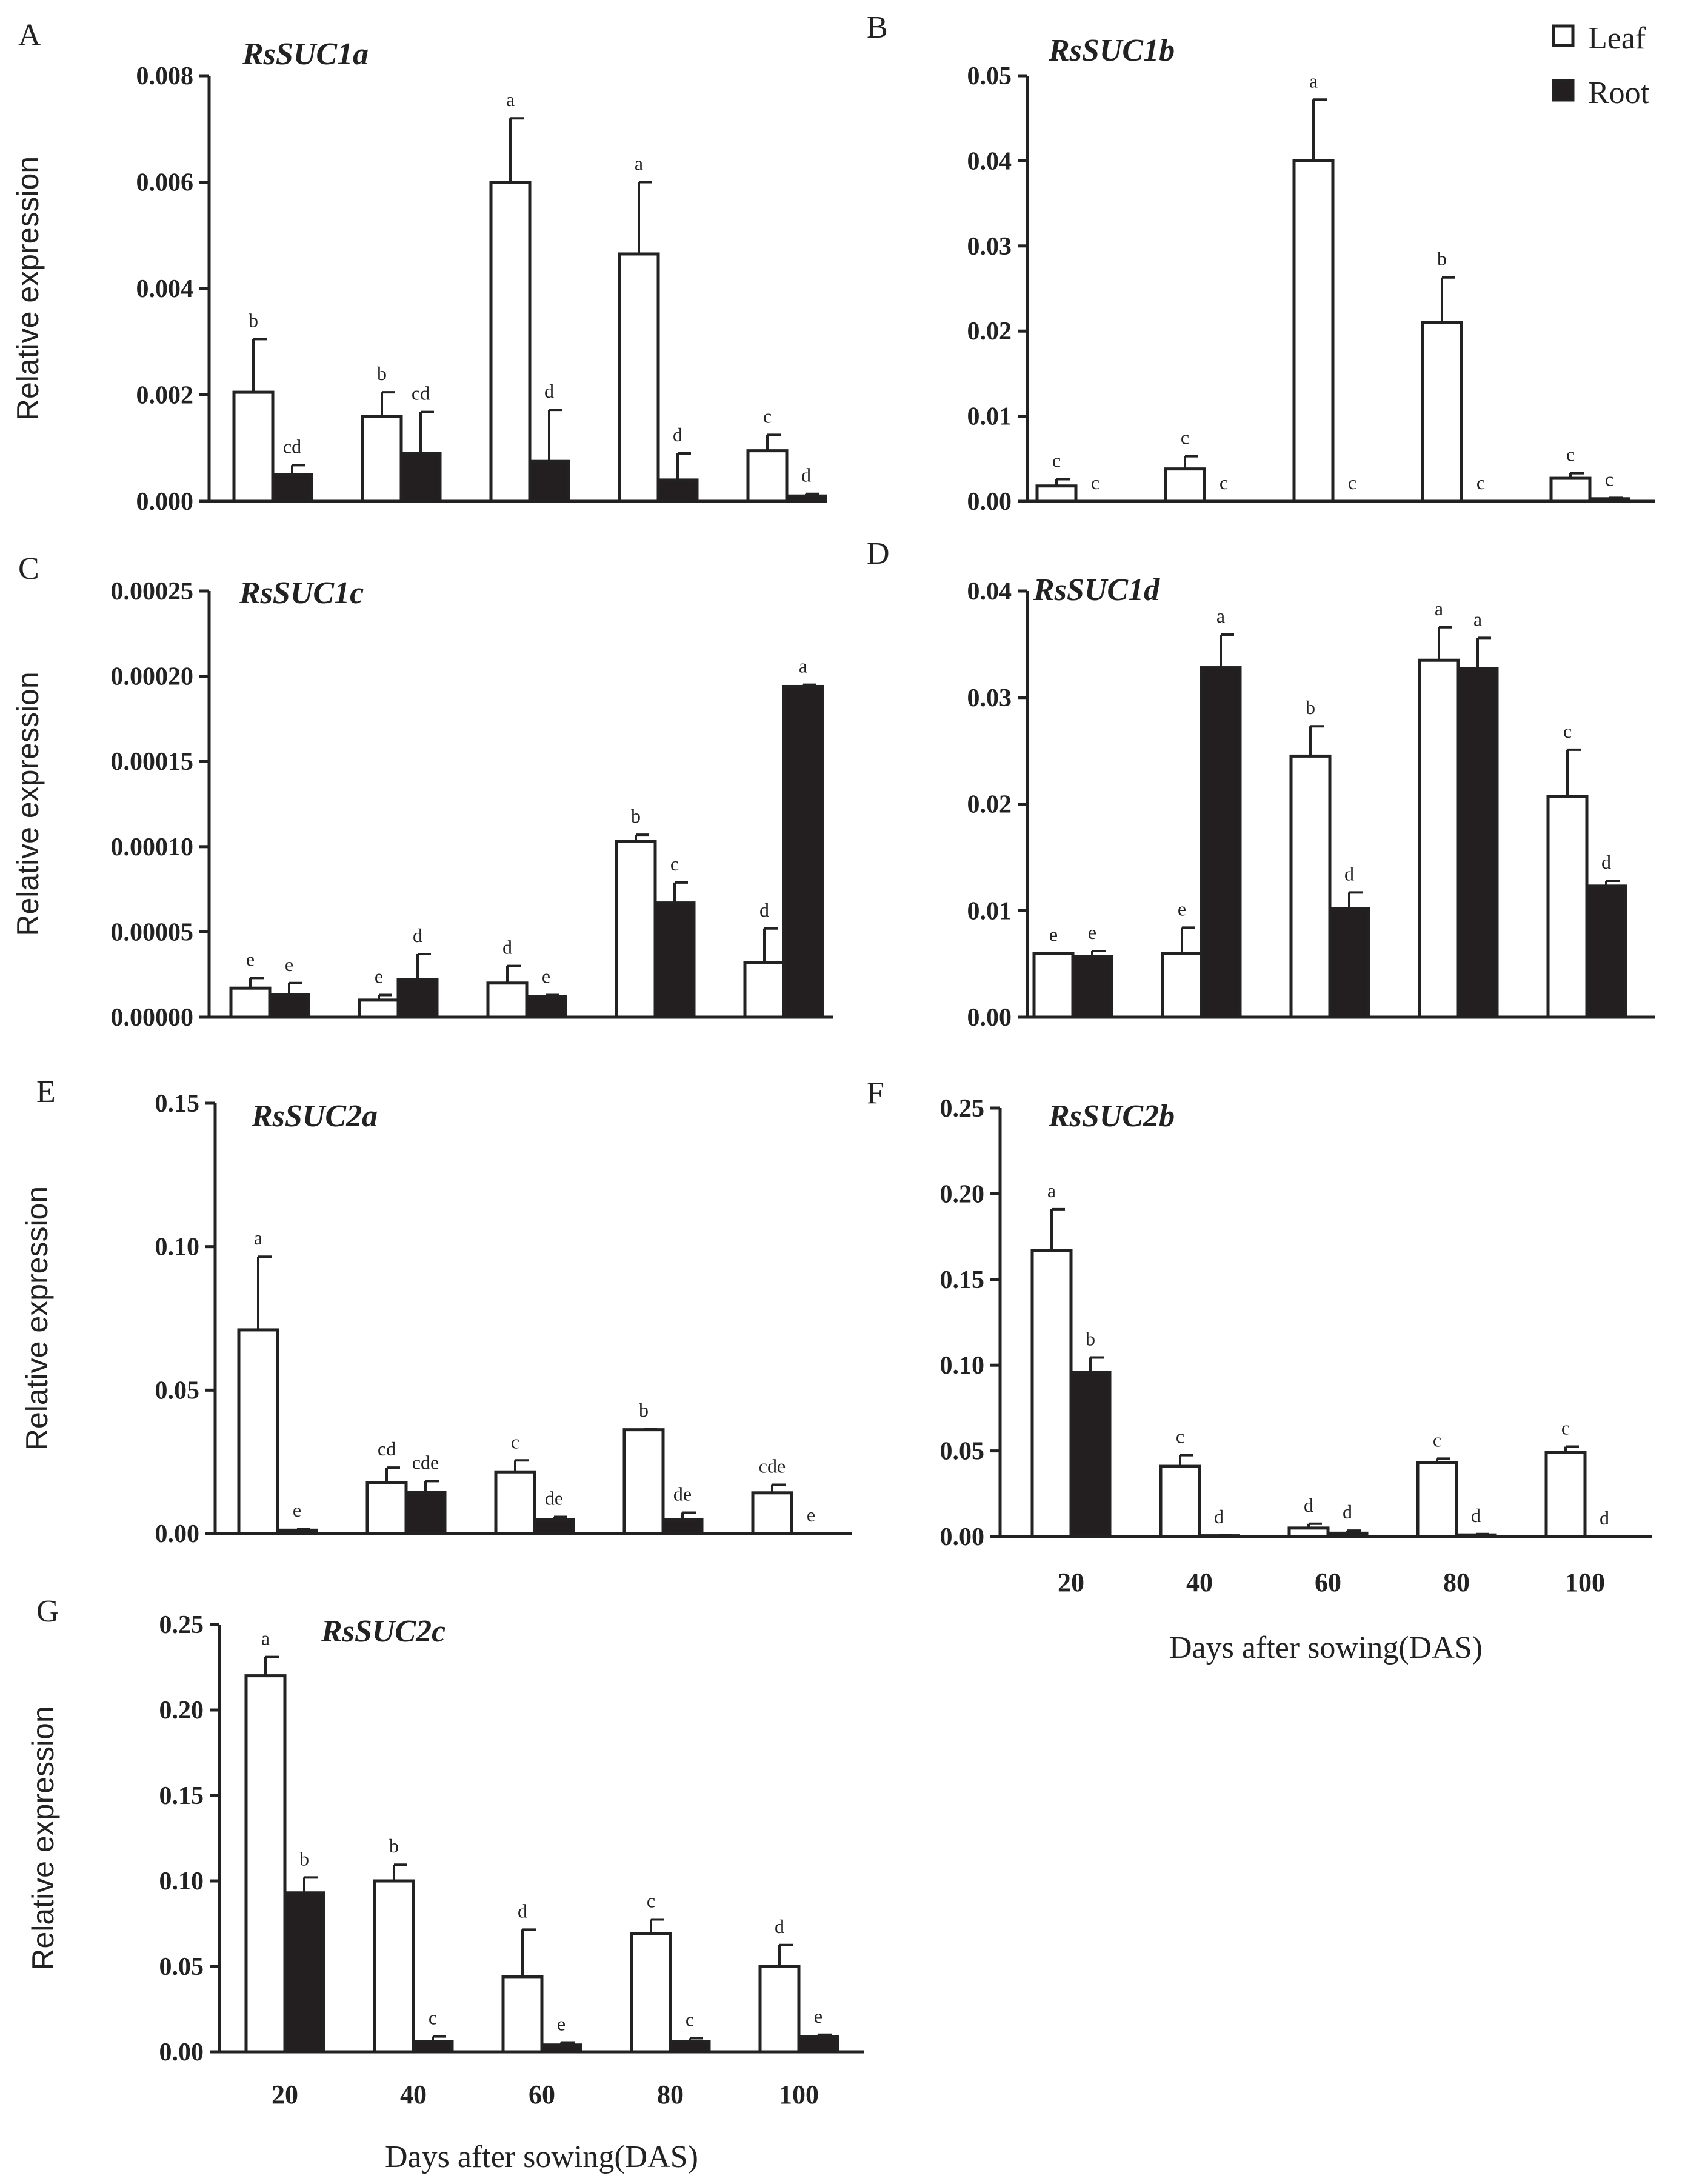  What do you see at coordinates (46, 1092) in the screenshot?
I see `panel-letter-e: E` at bounding box center [46, 1092].